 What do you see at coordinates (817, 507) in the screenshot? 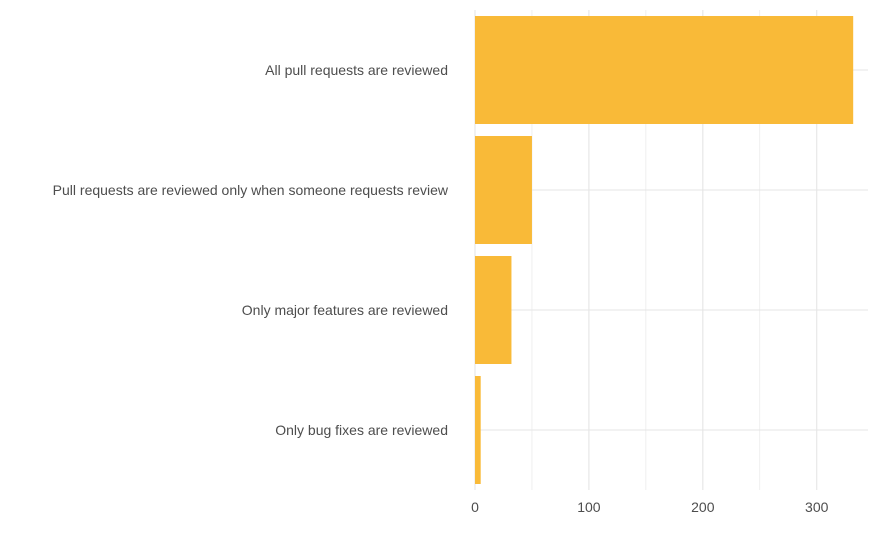
I see `x-tick-label: 300` at bounding box center [817, 507].